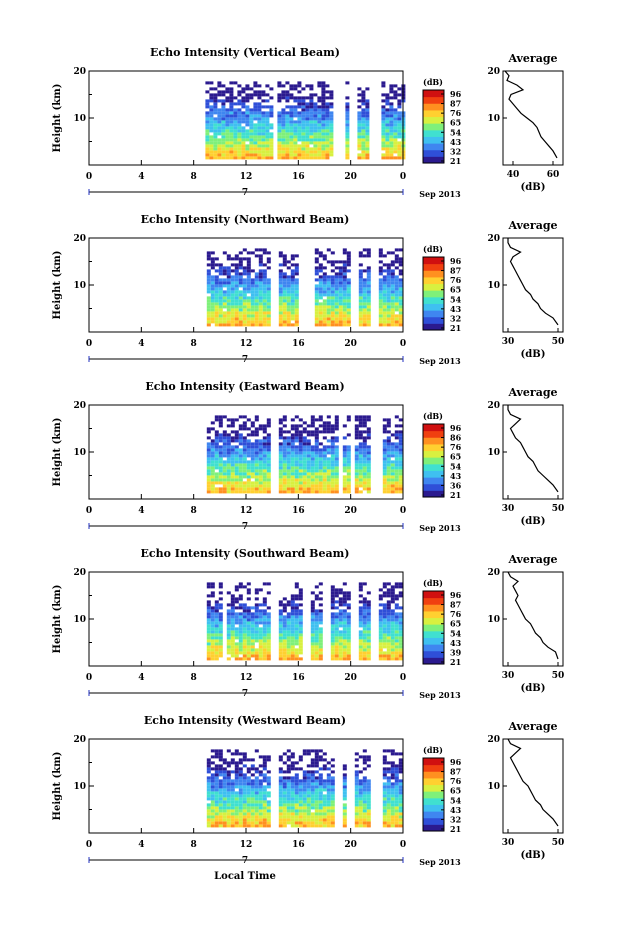 The height and width of the screenshot is (929, 620). I want to click on profile-x-tick-label: 50, so click(558, 843).